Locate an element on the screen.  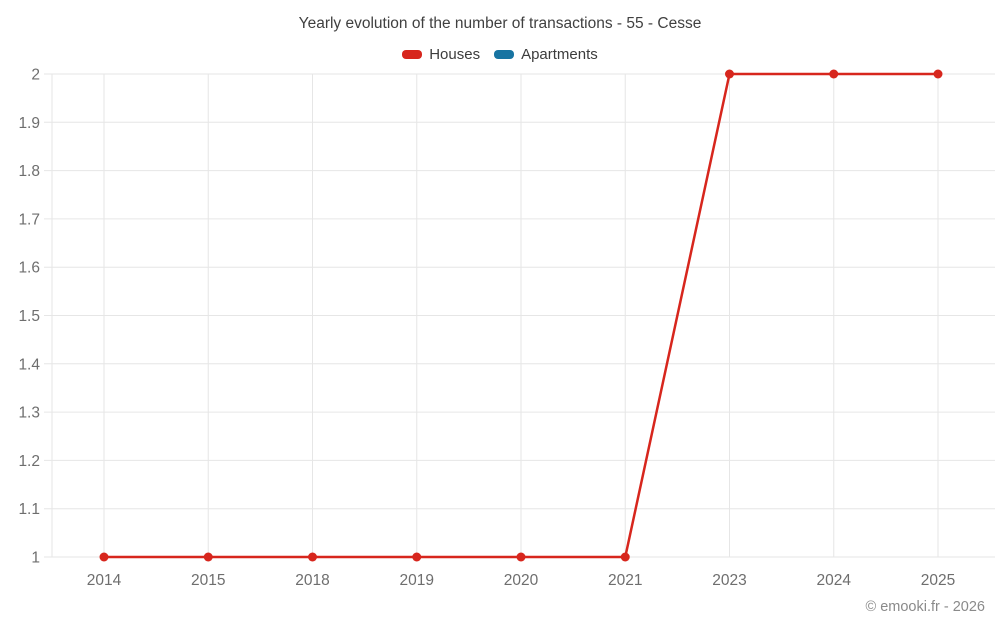
chart-legend: Houses Apartments is located at coordinates (500, 54).